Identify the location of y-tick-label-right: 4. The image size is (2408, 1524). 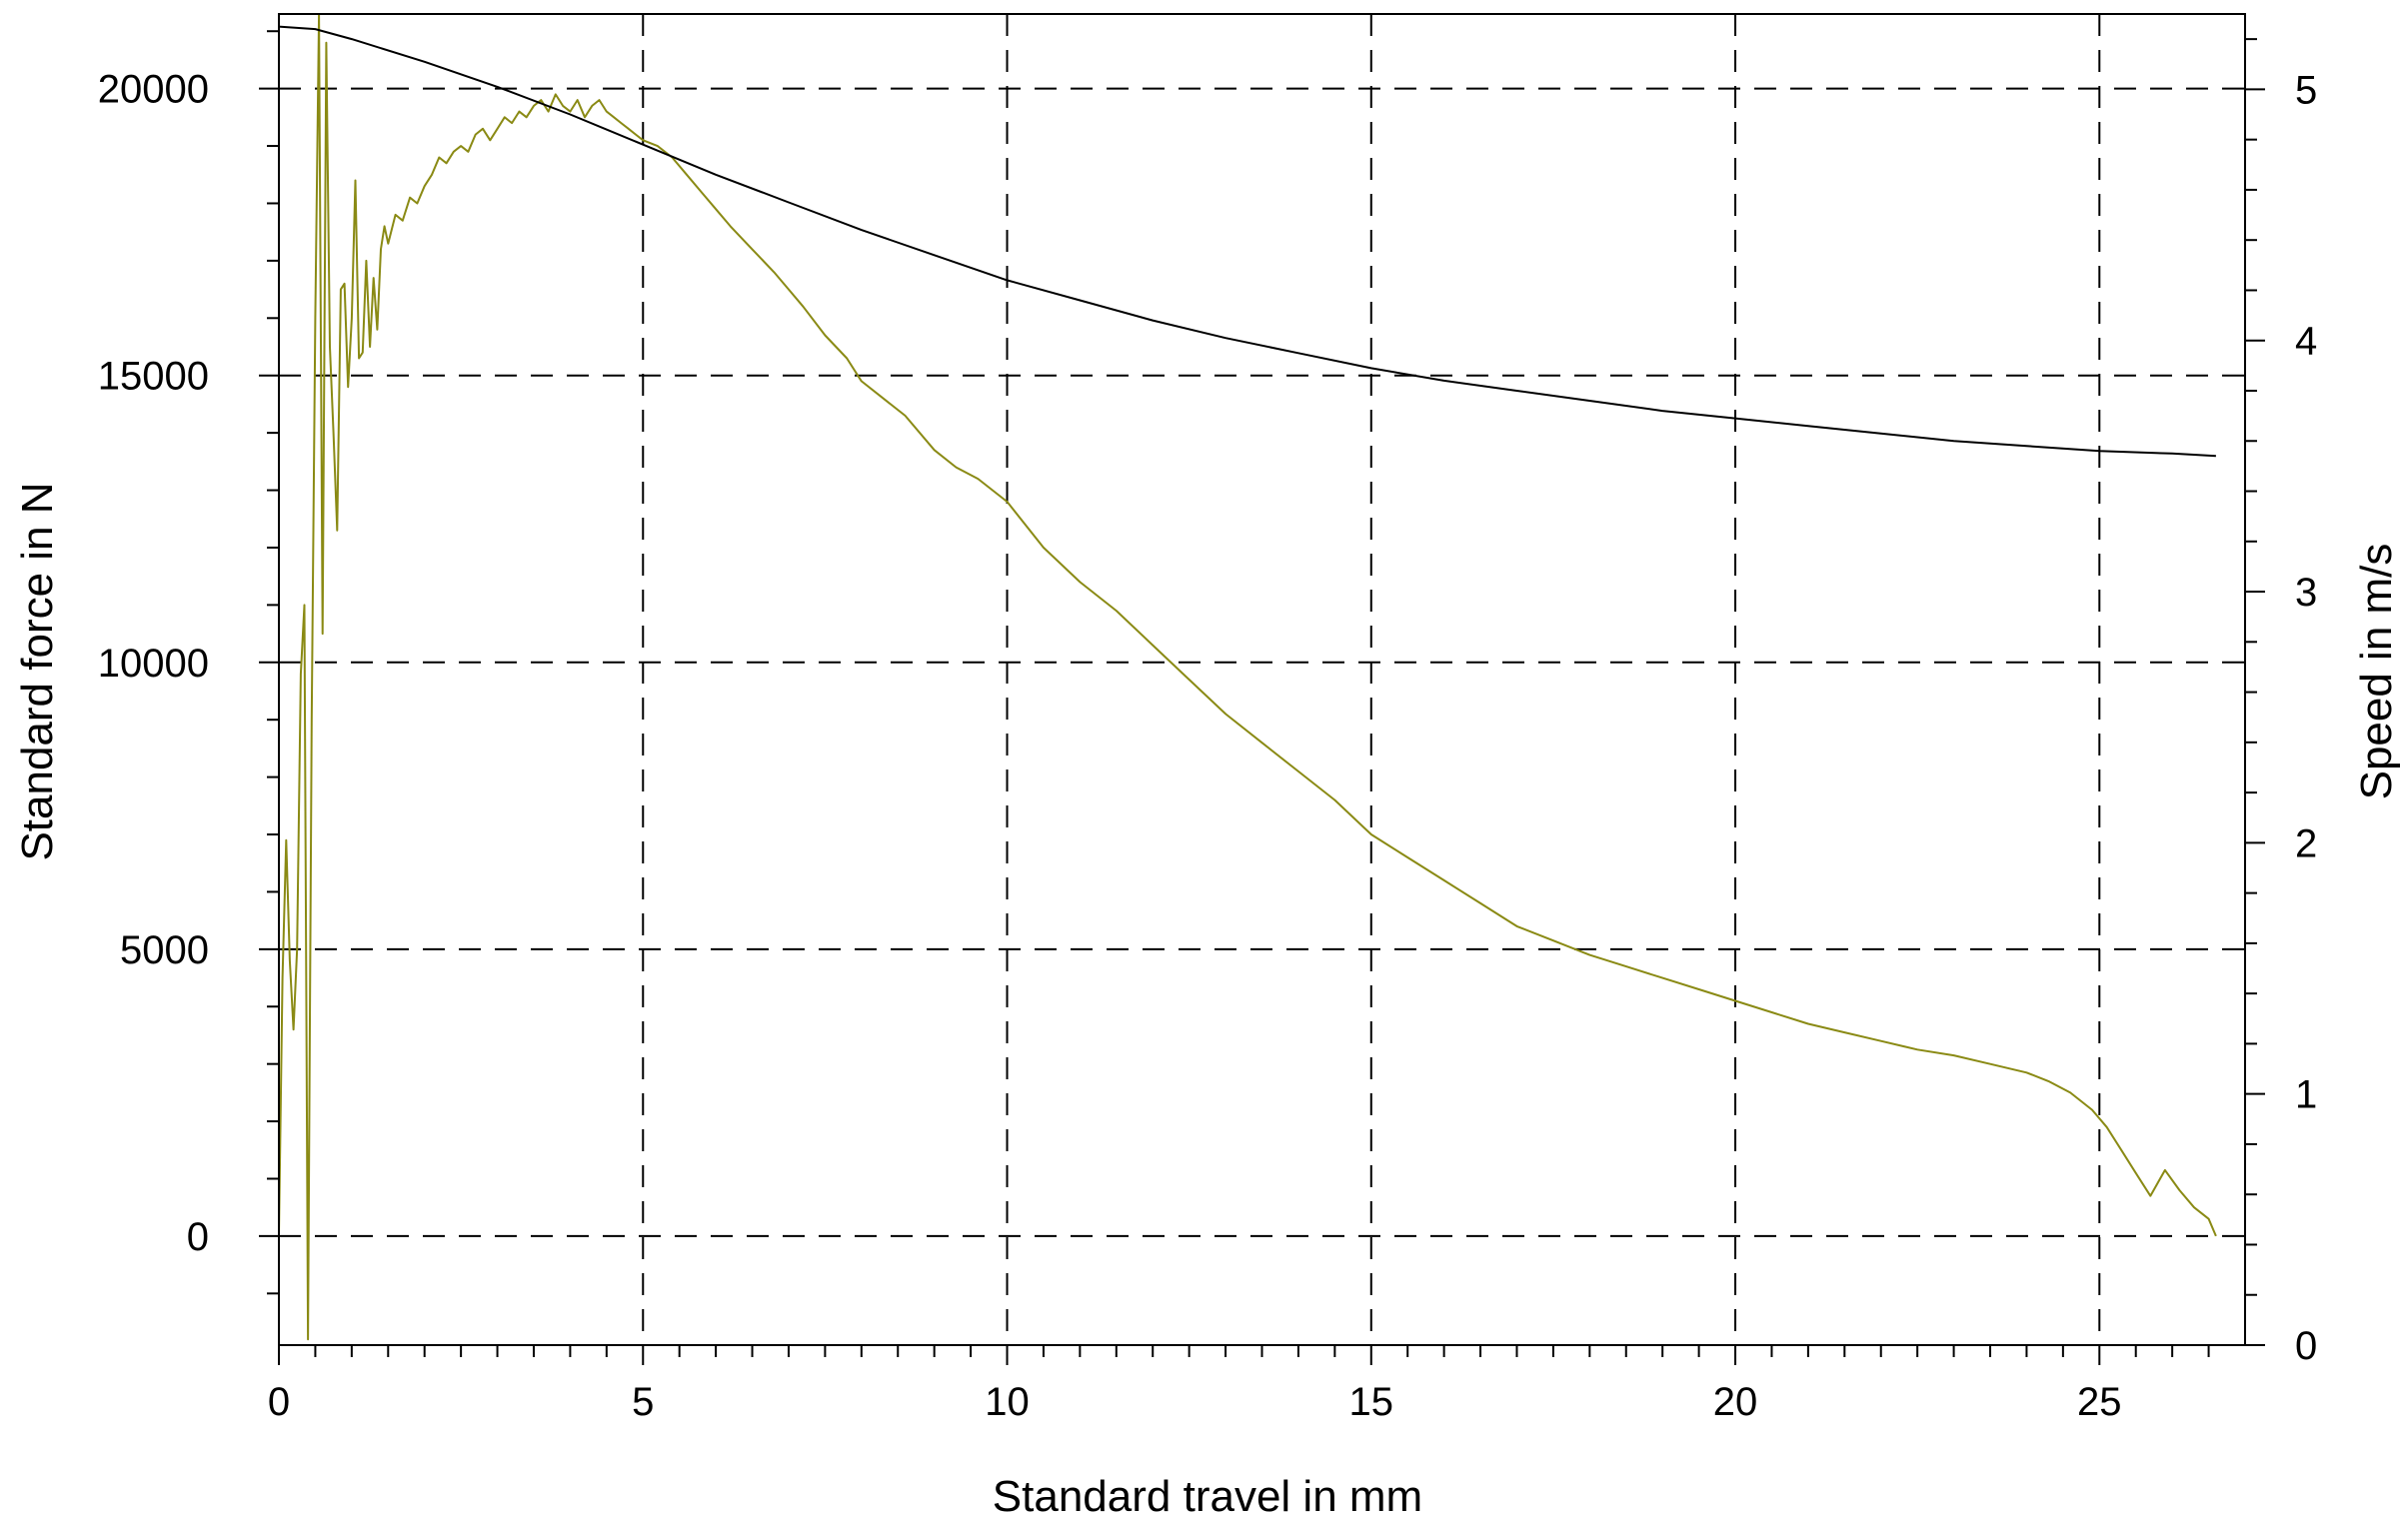
(2306, 342).